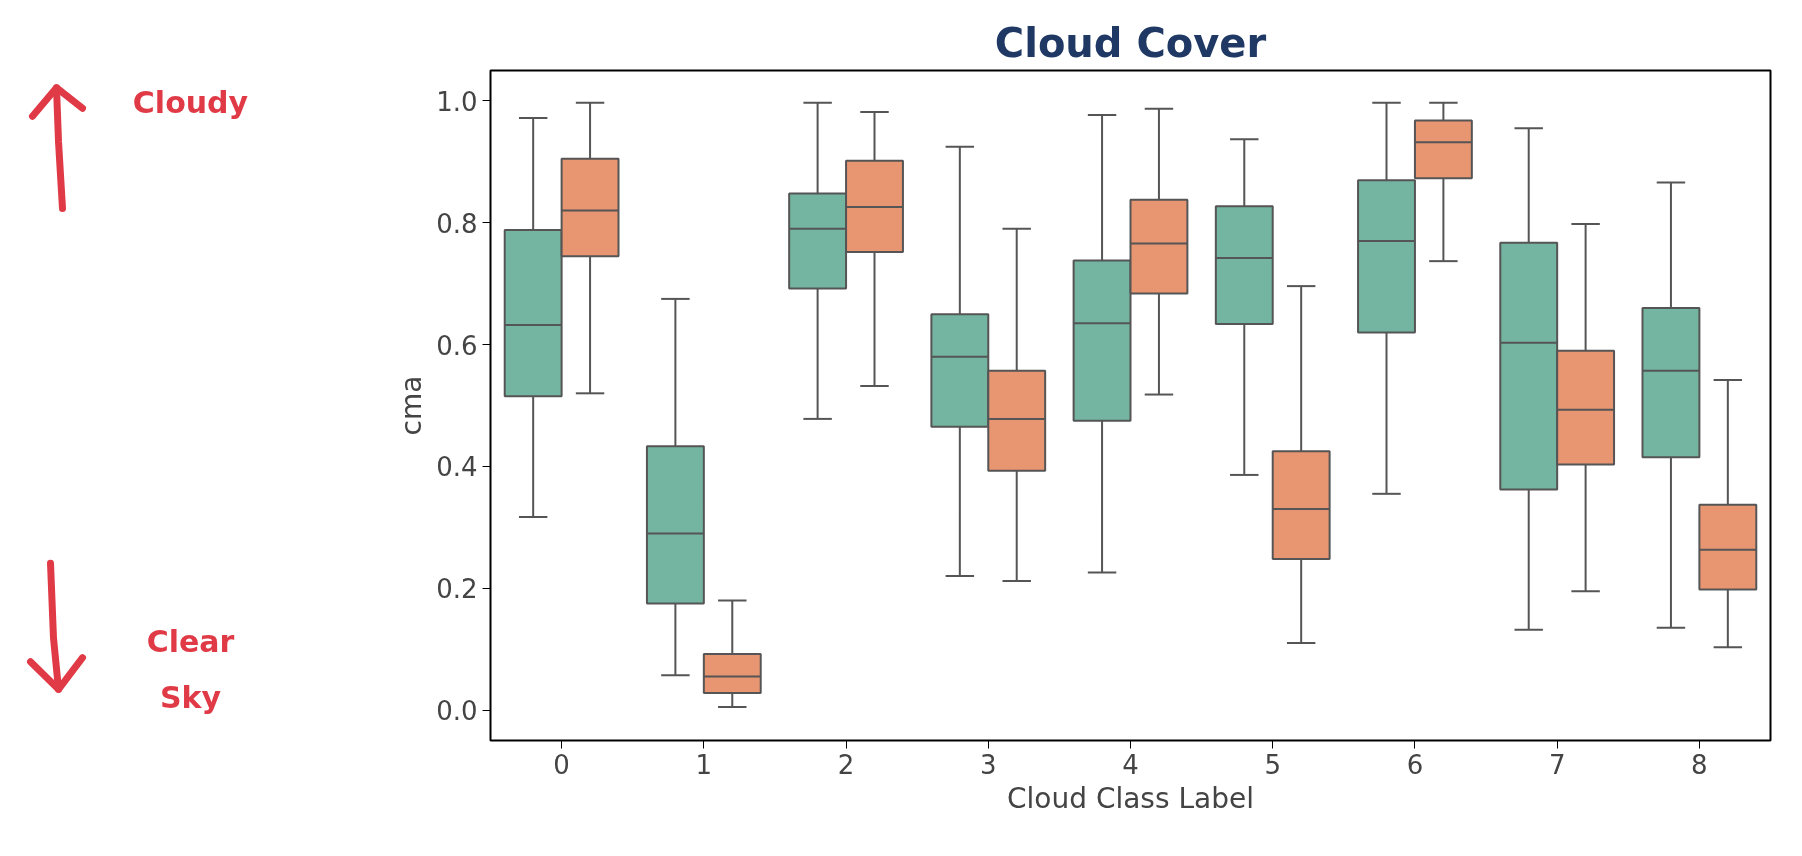 The image size is (1802, 856). Describe the element at coordinates (1130, 764) in the screenshot. I see `x-tick-label: 4` at that location.